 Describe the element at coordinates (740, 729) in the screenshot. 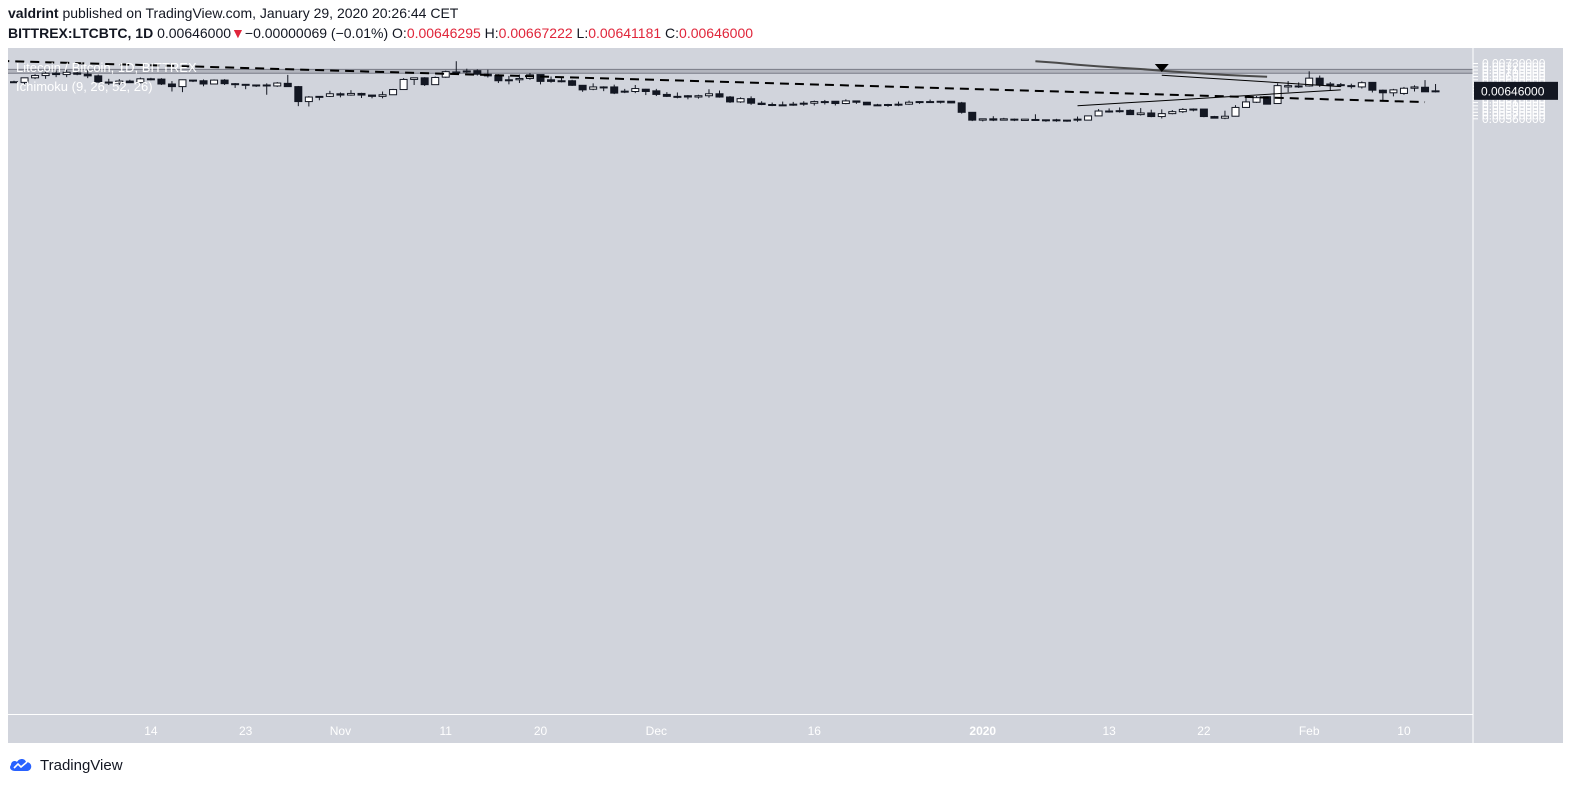

I see `time-axis-background` at that location.